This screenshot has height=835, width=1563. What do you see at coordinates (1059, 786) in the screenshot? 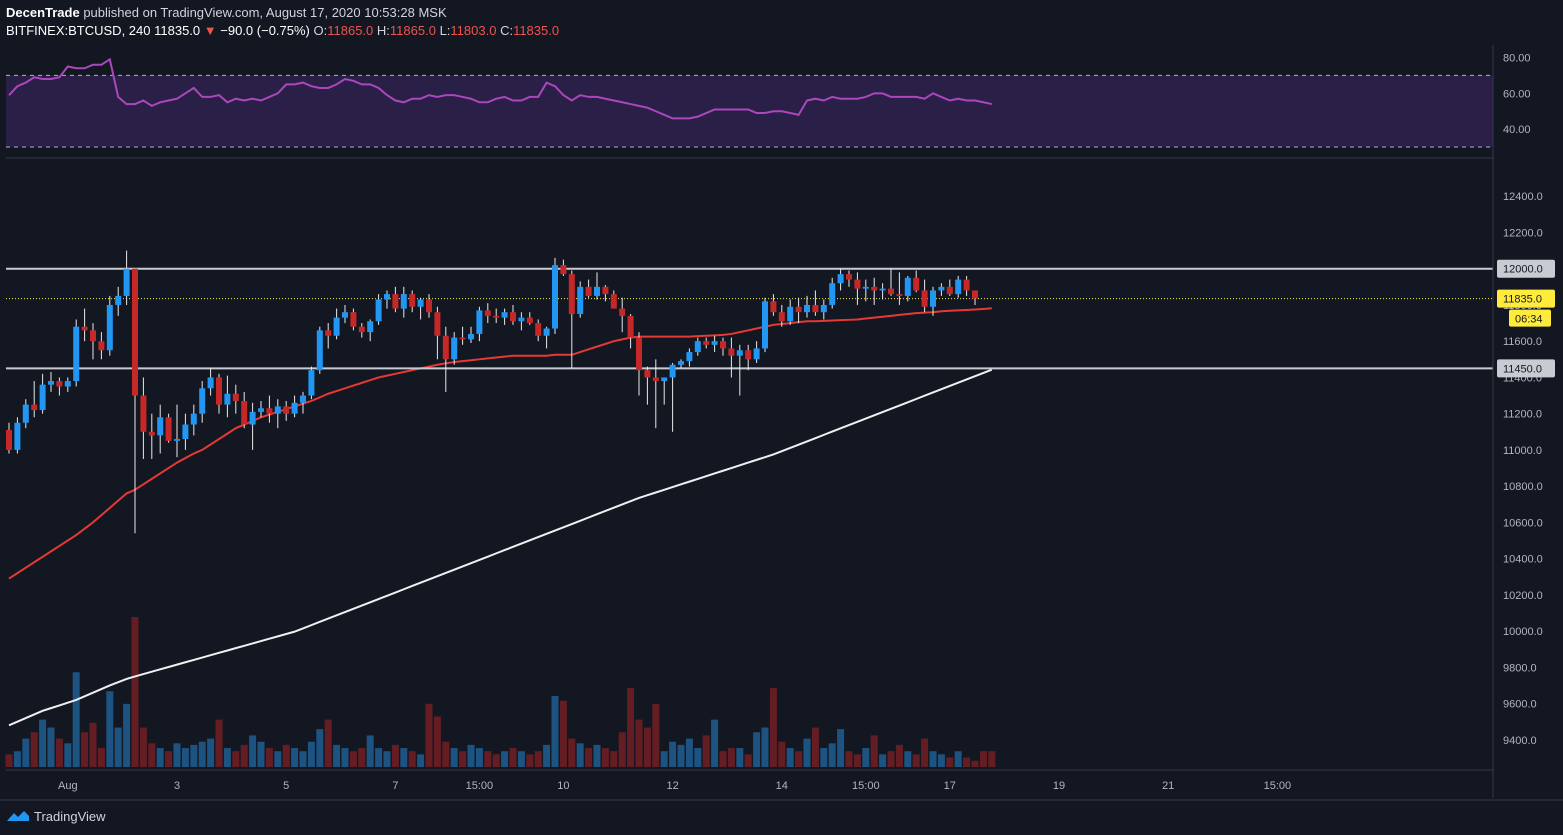
I see `time-tick-label: 19` at bounding box center [1059, 786].